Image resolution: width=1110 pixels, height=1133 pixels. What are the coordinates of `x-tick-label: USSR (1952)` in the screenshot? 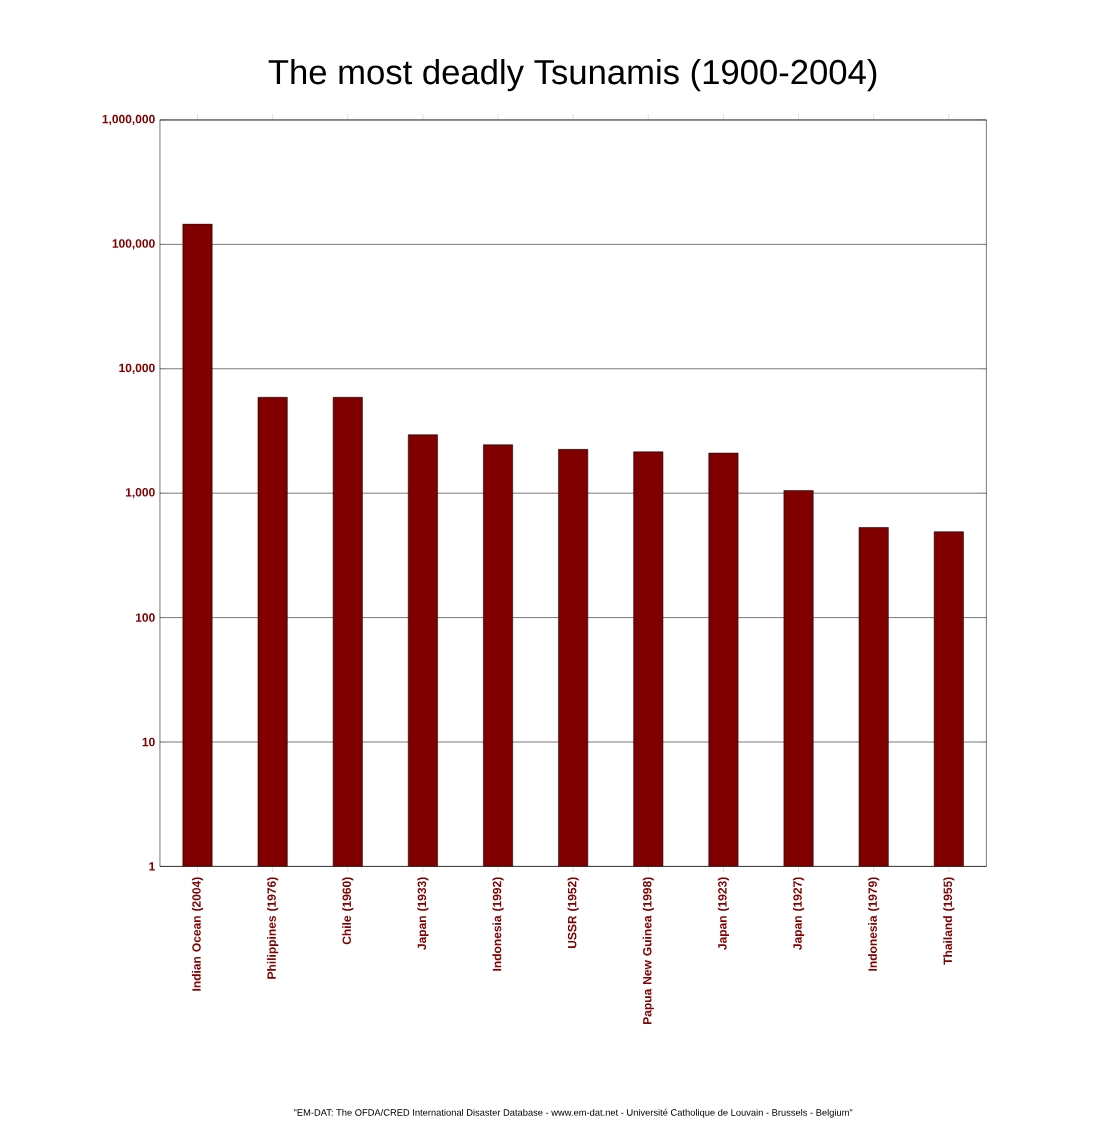 It's located at (573, 913).